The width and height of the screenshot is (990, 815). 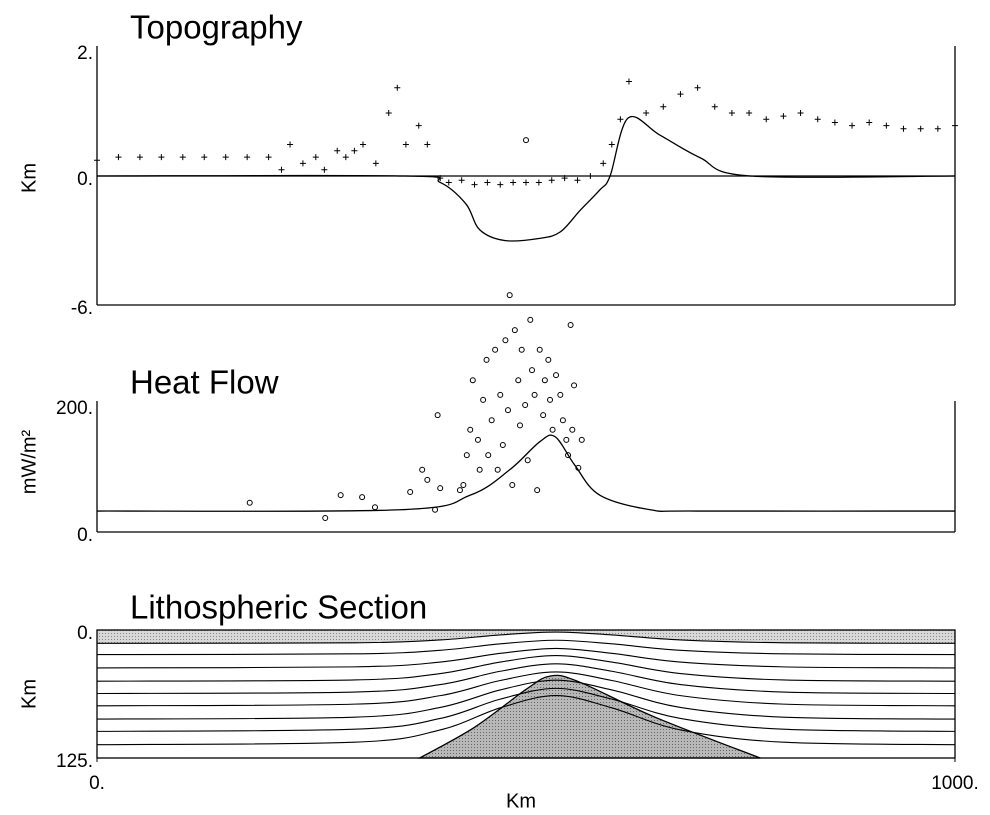 I want to click on x-tick-label: 0., so click(x=97, y=783).